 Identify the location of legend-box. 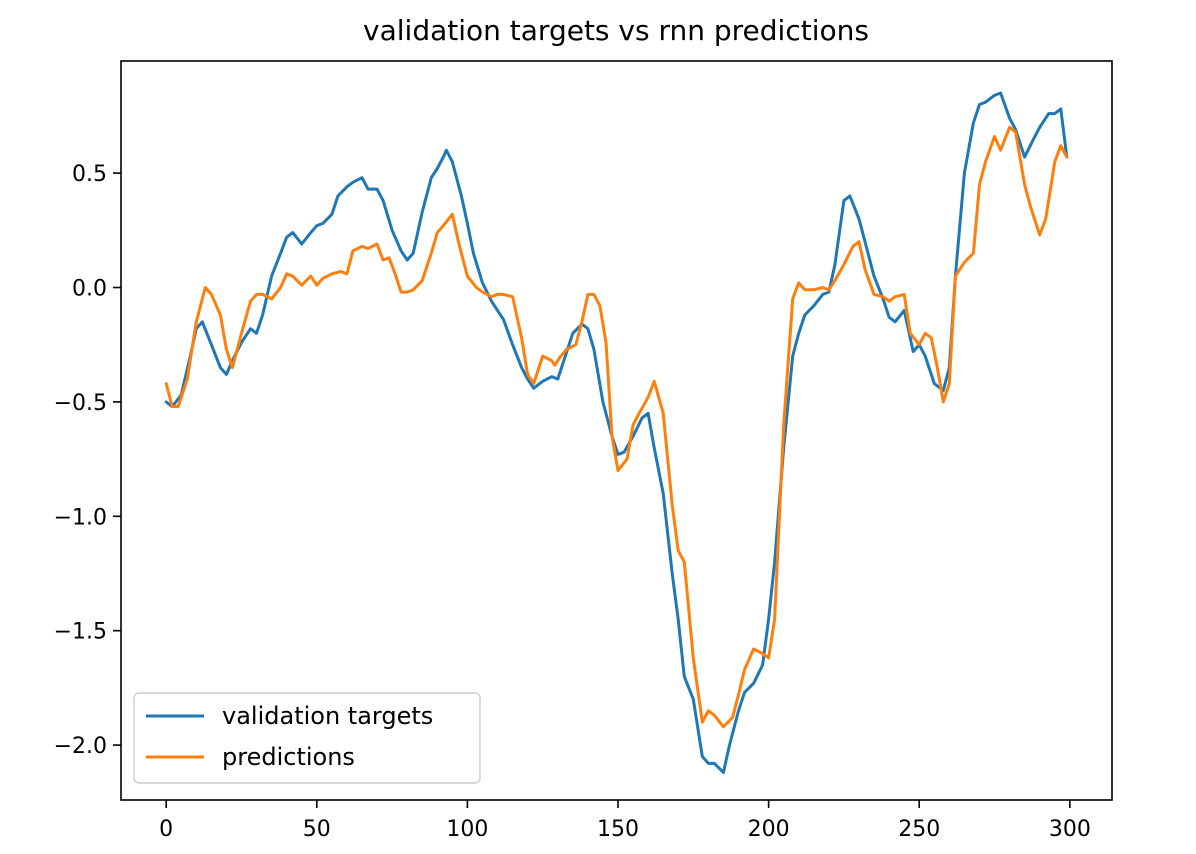
(307, 738).